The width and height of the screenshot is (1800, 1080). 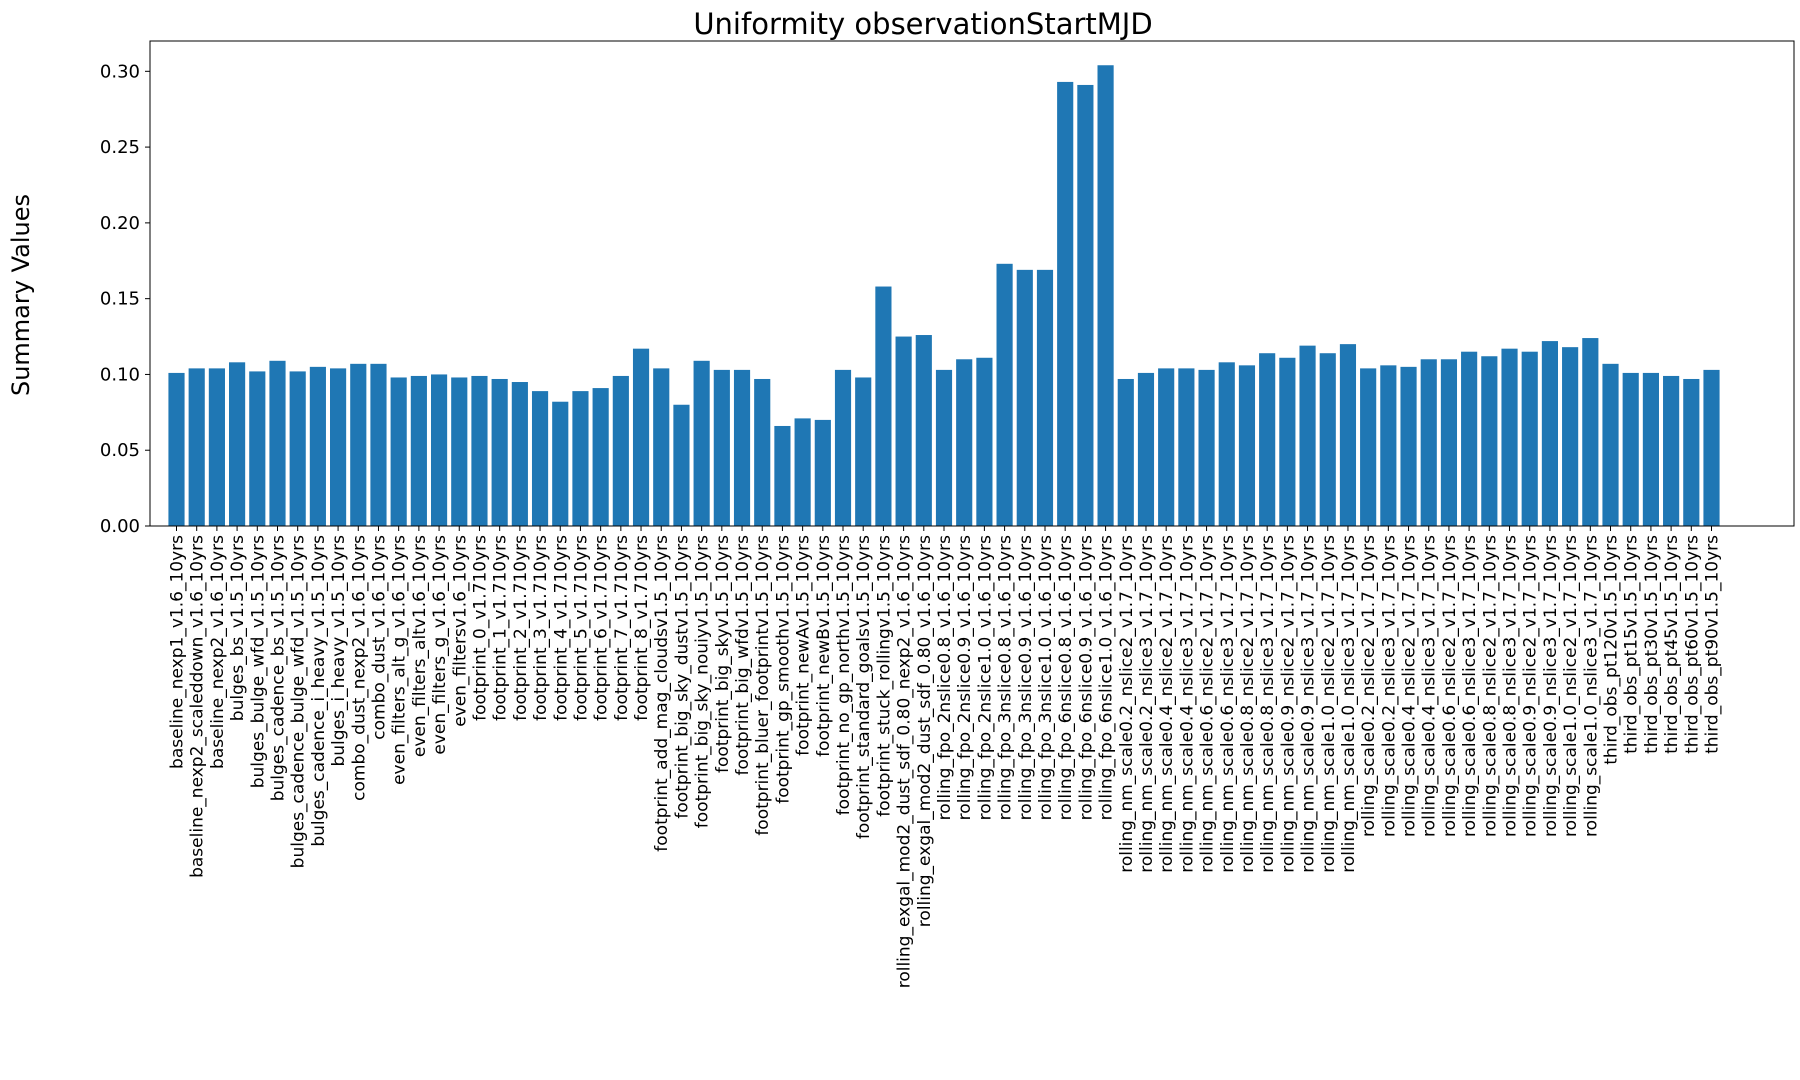 What do you see at coordinates (703, 681) in the screenshot?
I see `x-tick-label: footprint_big_sky_nouiyv1.5_10yrs` at bounding box center [703, 681].